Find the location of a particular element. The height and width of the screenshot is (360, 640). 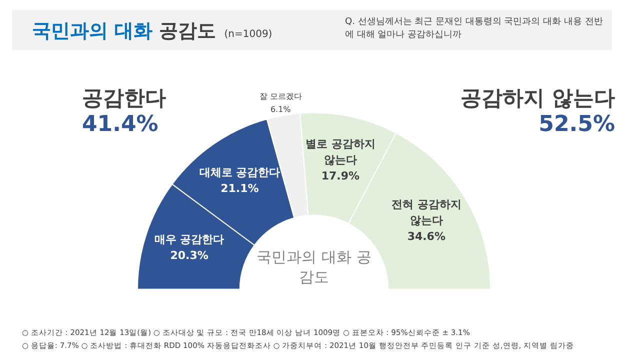

slice-label: 대체로 공감한다 is located at coordinates (239, 172).